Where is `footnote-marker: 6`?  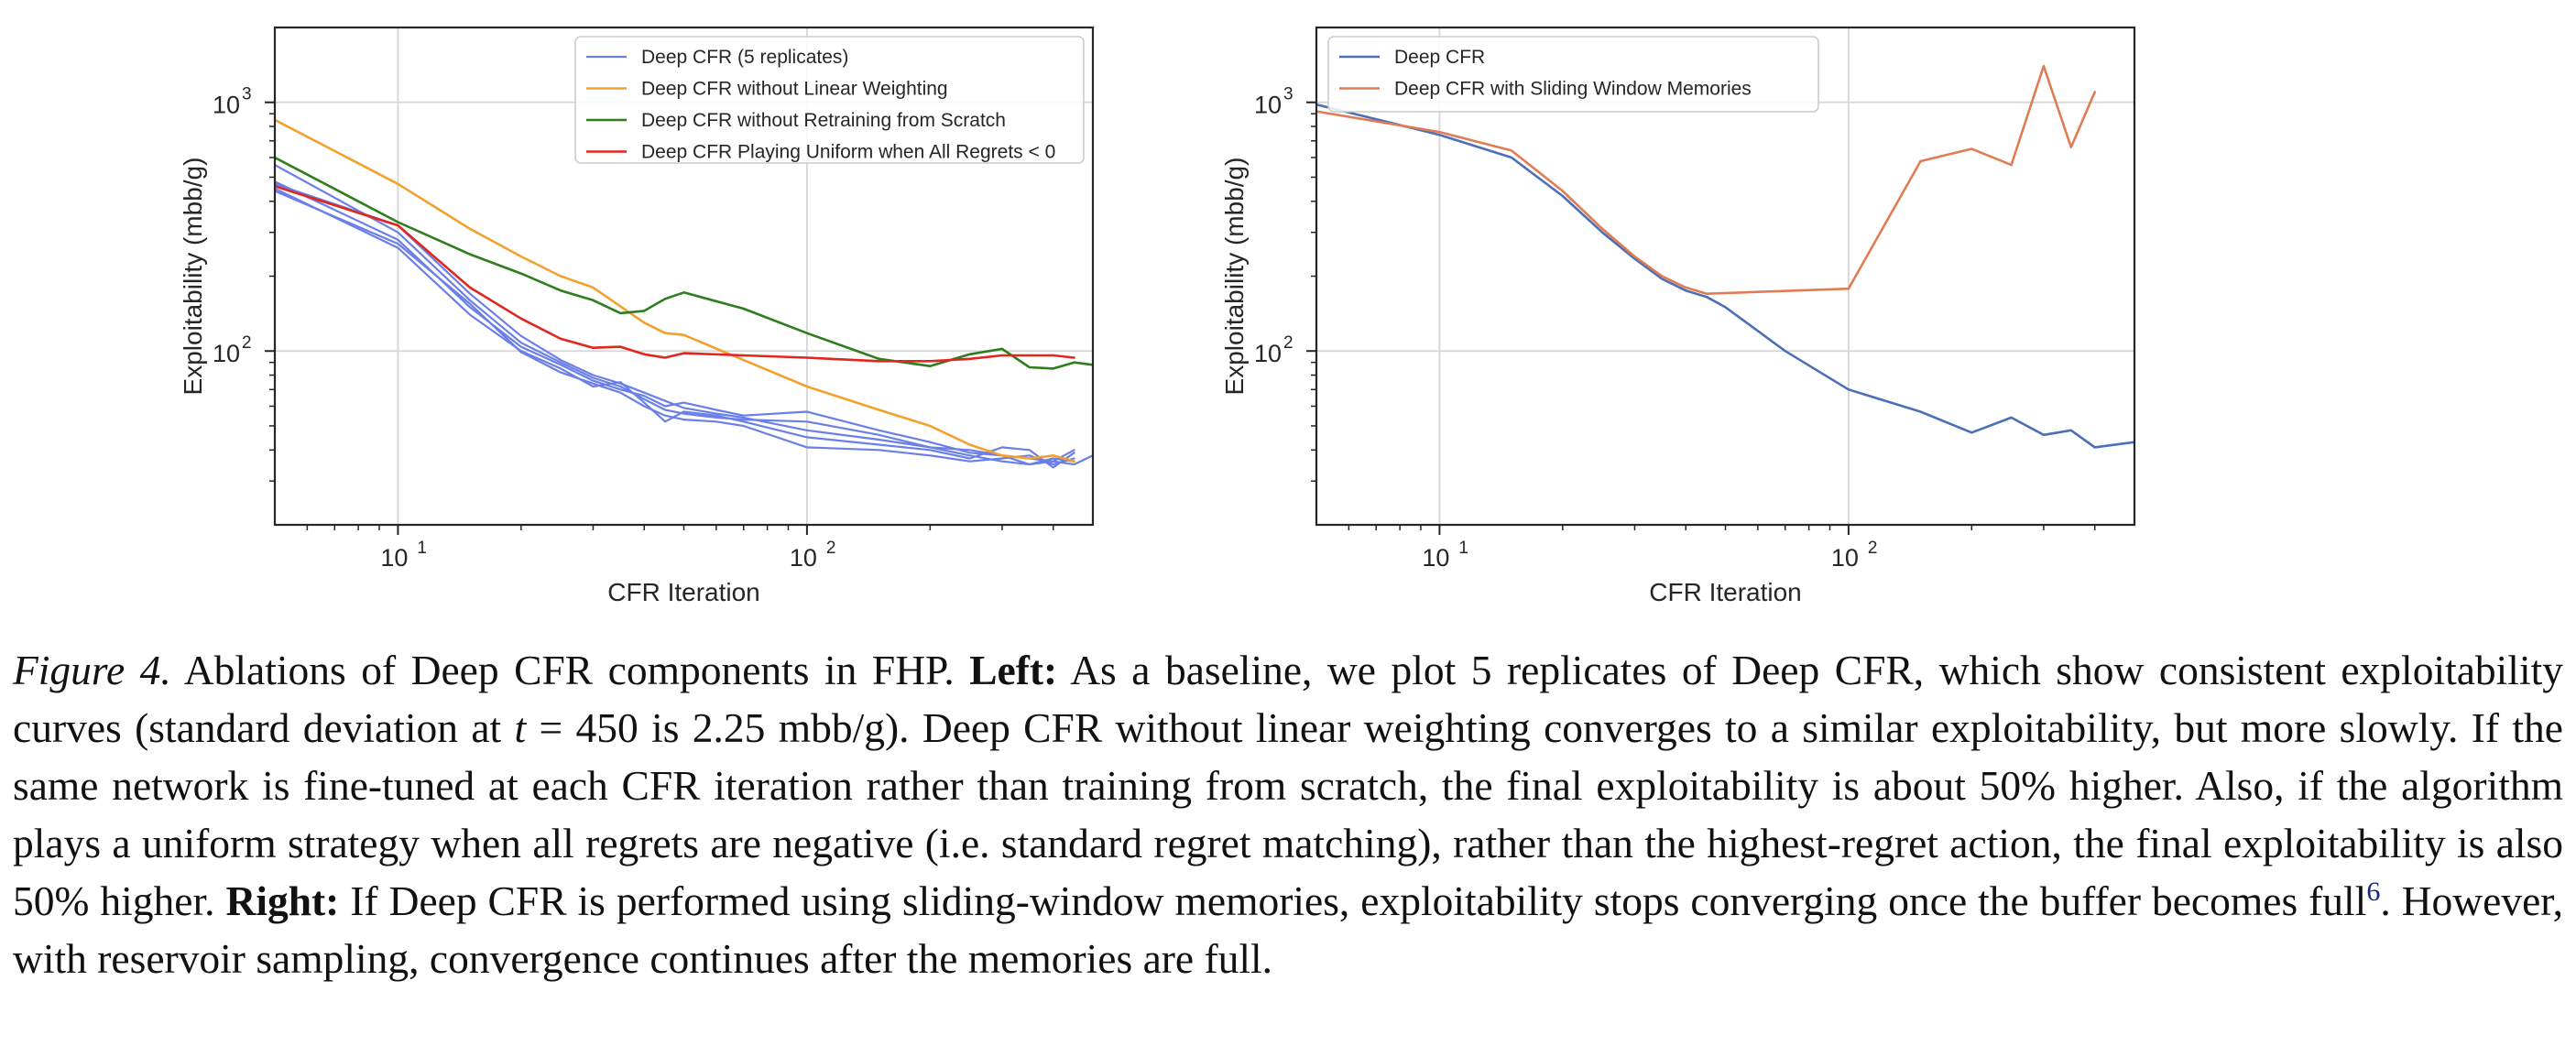
footnote-marker: 6 is located at coordinates (2374, 892).